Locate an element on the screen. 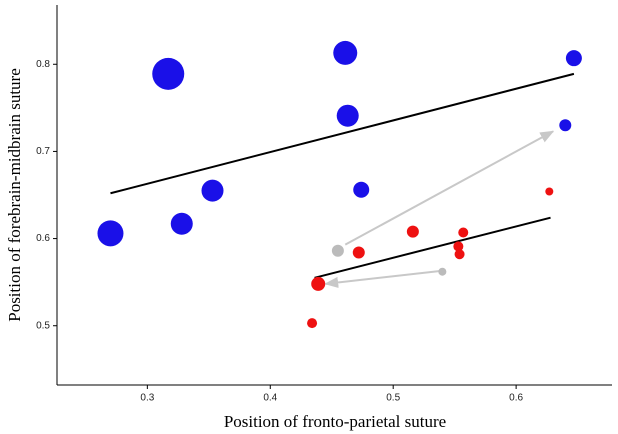 This screenshot has height=434, width=618. y-tick-label: 0.6 is located at coordinates (43, 238).